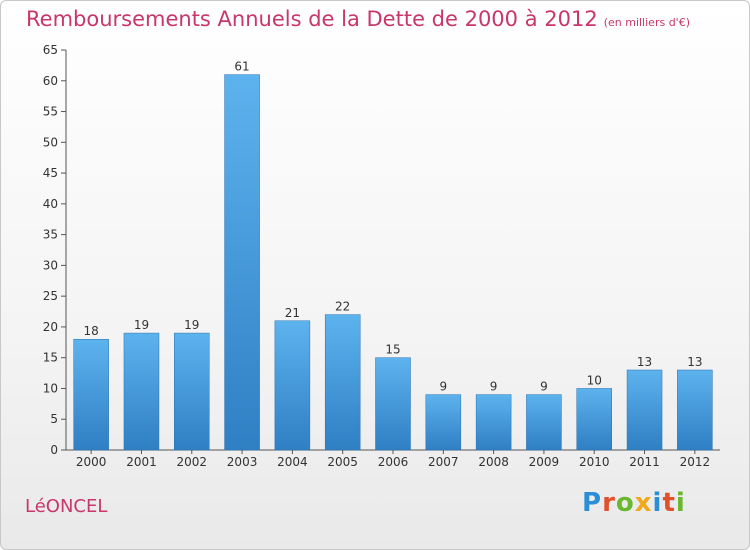 This screenshot has width=750, height=550. Describe the element at coordinates (91, 394) in the screenshot. I see `bar-2000` at that location.